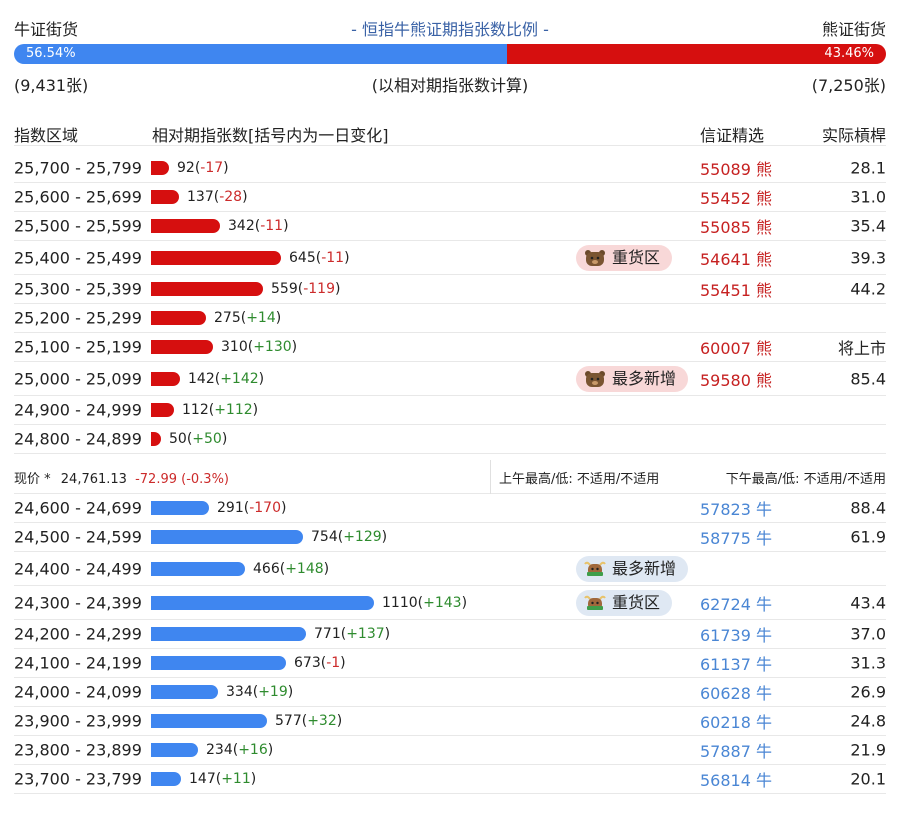 This screenshot has height=820, width=898. What do you see at coordinates (93, 479) in the screenshot?
I see `current-price-value: 24,761.13` at bounding box center [93, 479].